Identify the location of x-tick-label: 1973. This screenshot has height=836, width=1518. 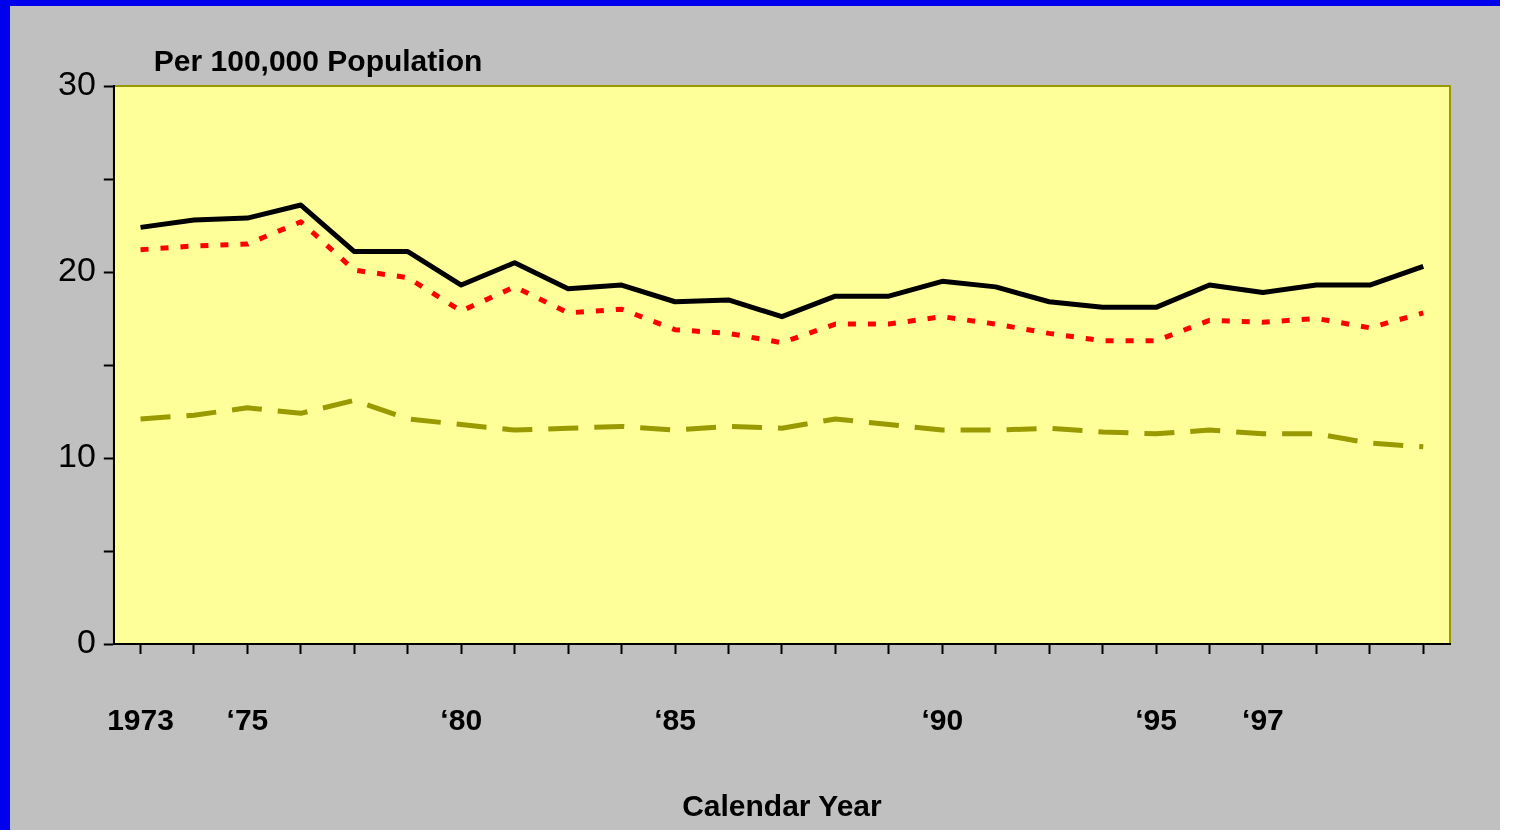
(140, 720).